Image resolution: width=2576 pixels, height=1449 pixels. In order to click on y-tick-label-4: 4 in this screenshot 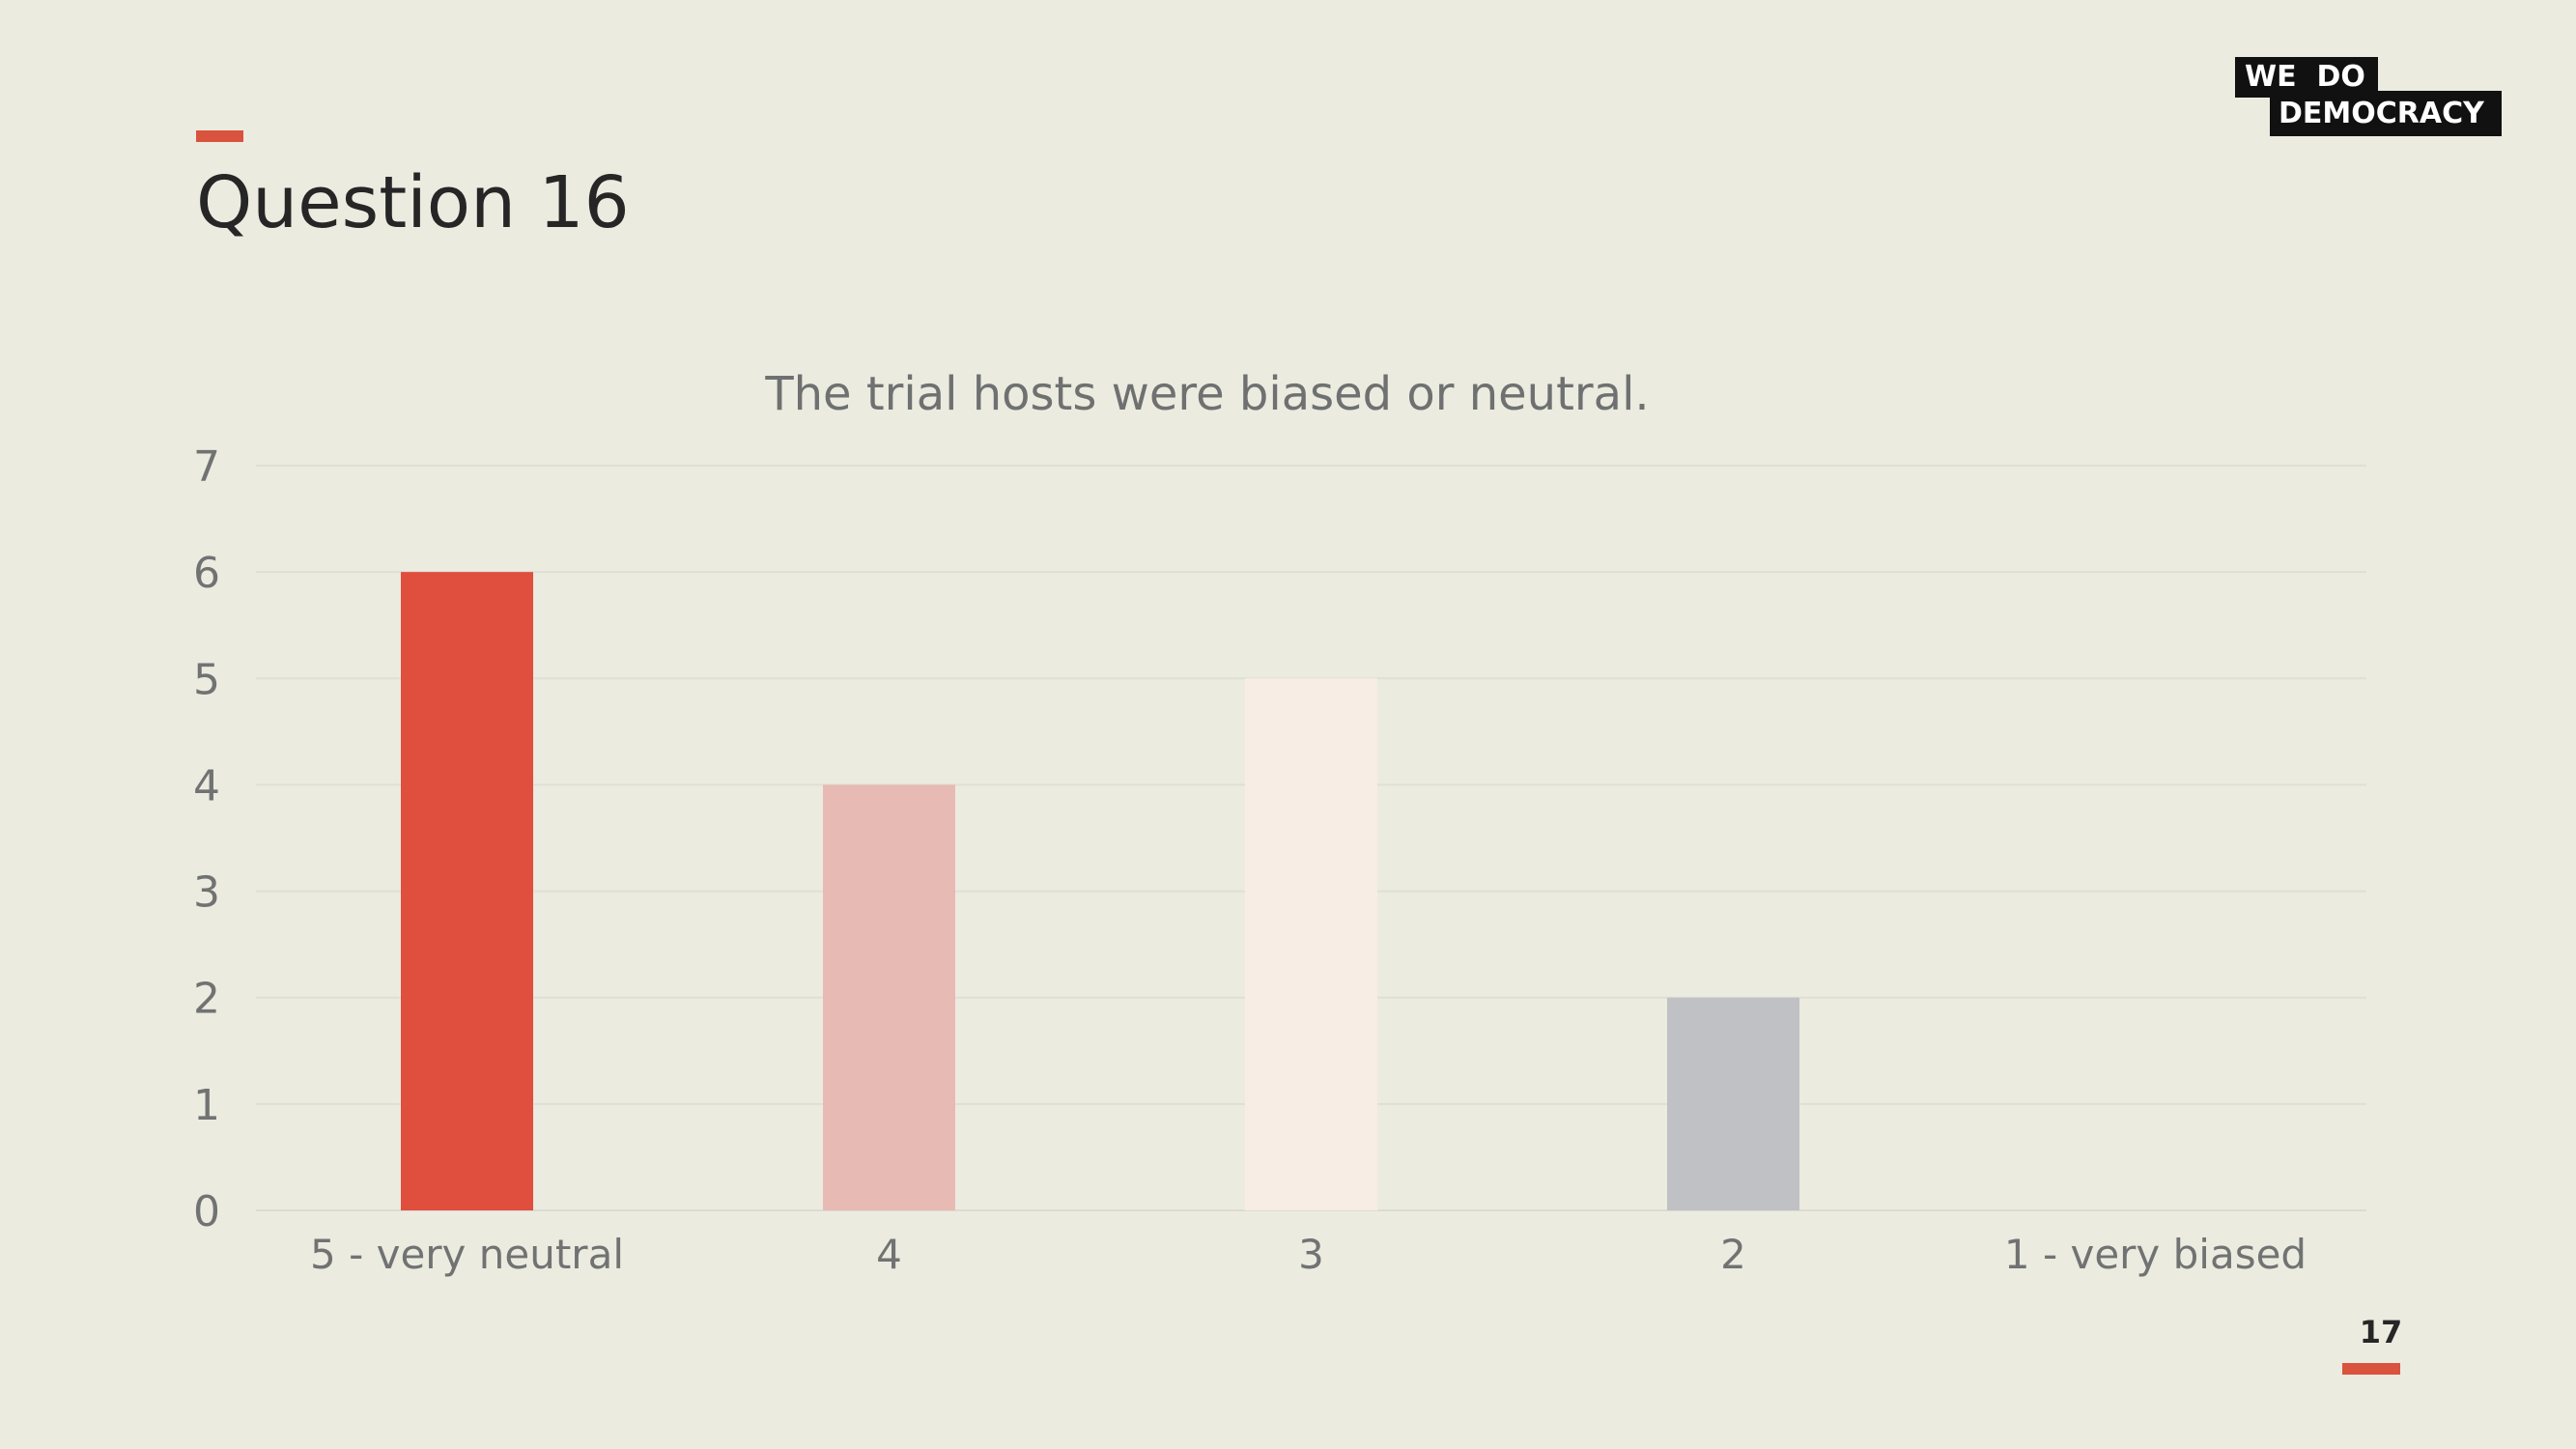, I will do `click(206, 785)`.